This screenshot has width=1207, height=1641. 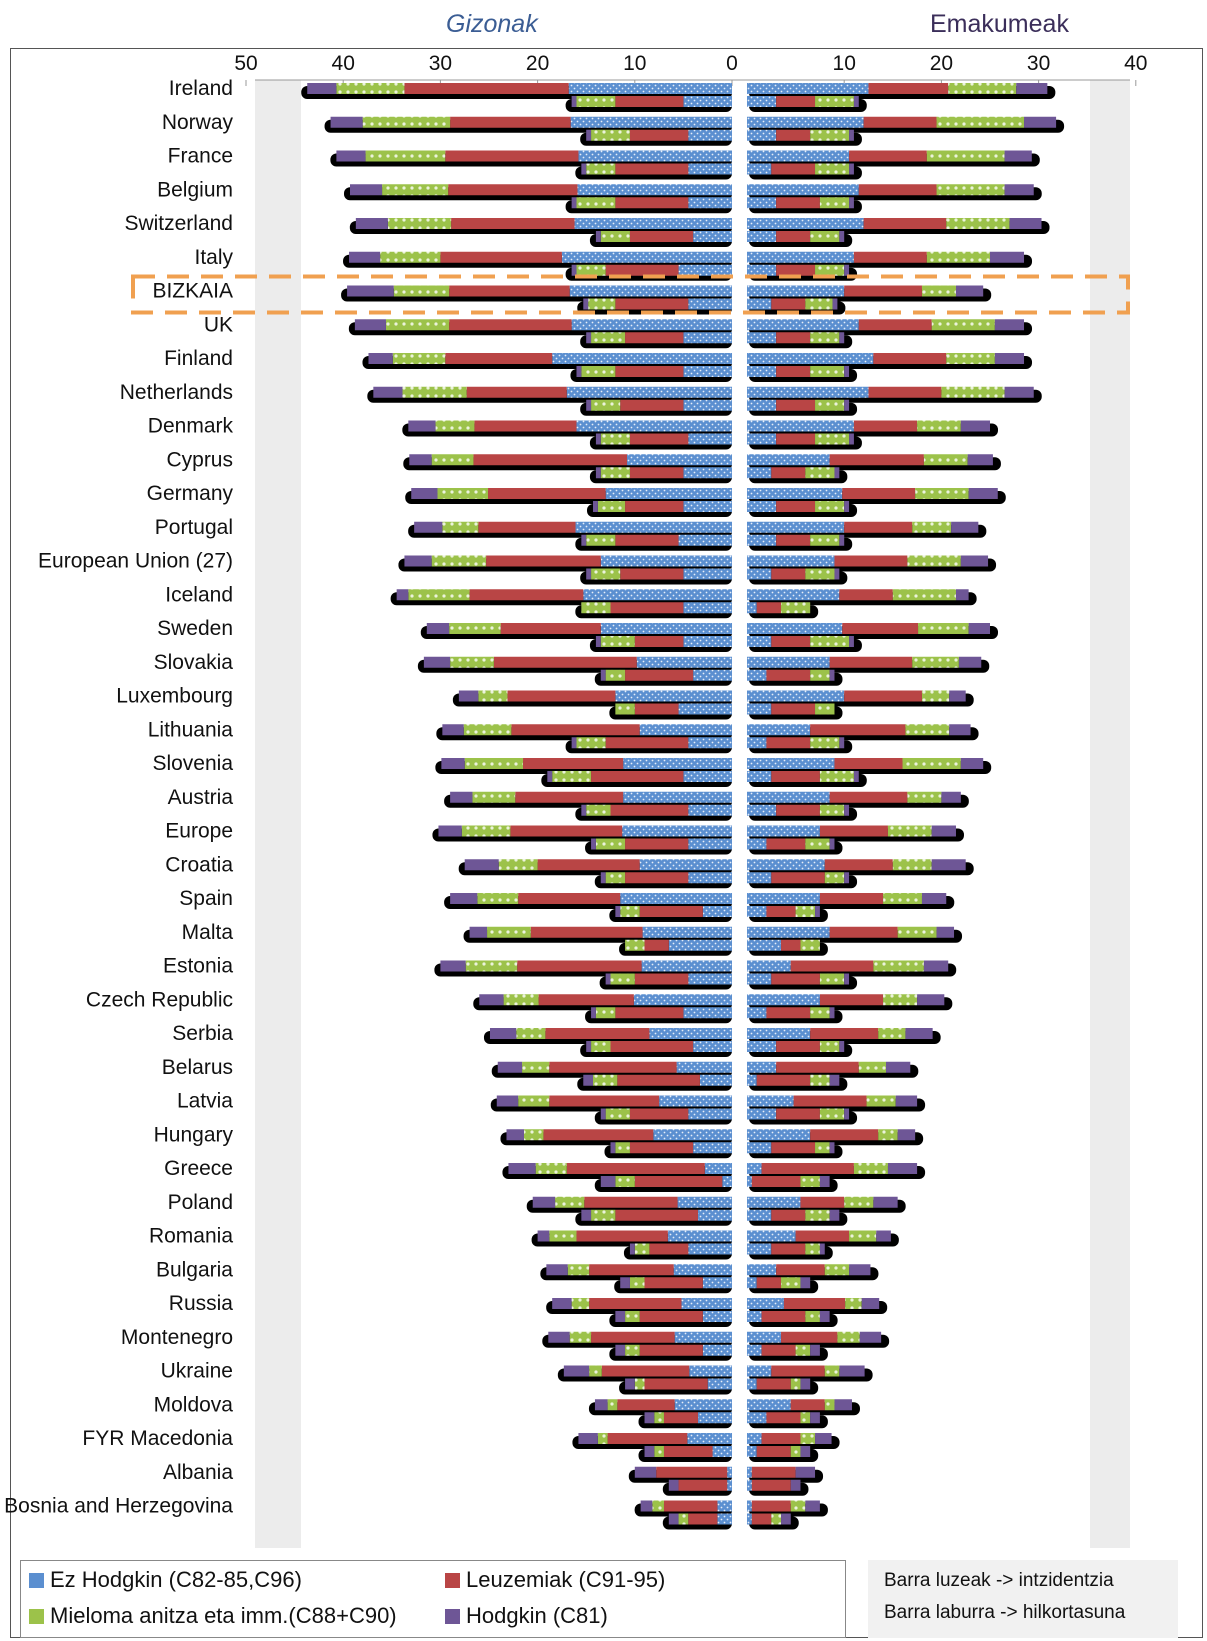 I want to click on country-label: Lithuania, so click(x=191, y=729).